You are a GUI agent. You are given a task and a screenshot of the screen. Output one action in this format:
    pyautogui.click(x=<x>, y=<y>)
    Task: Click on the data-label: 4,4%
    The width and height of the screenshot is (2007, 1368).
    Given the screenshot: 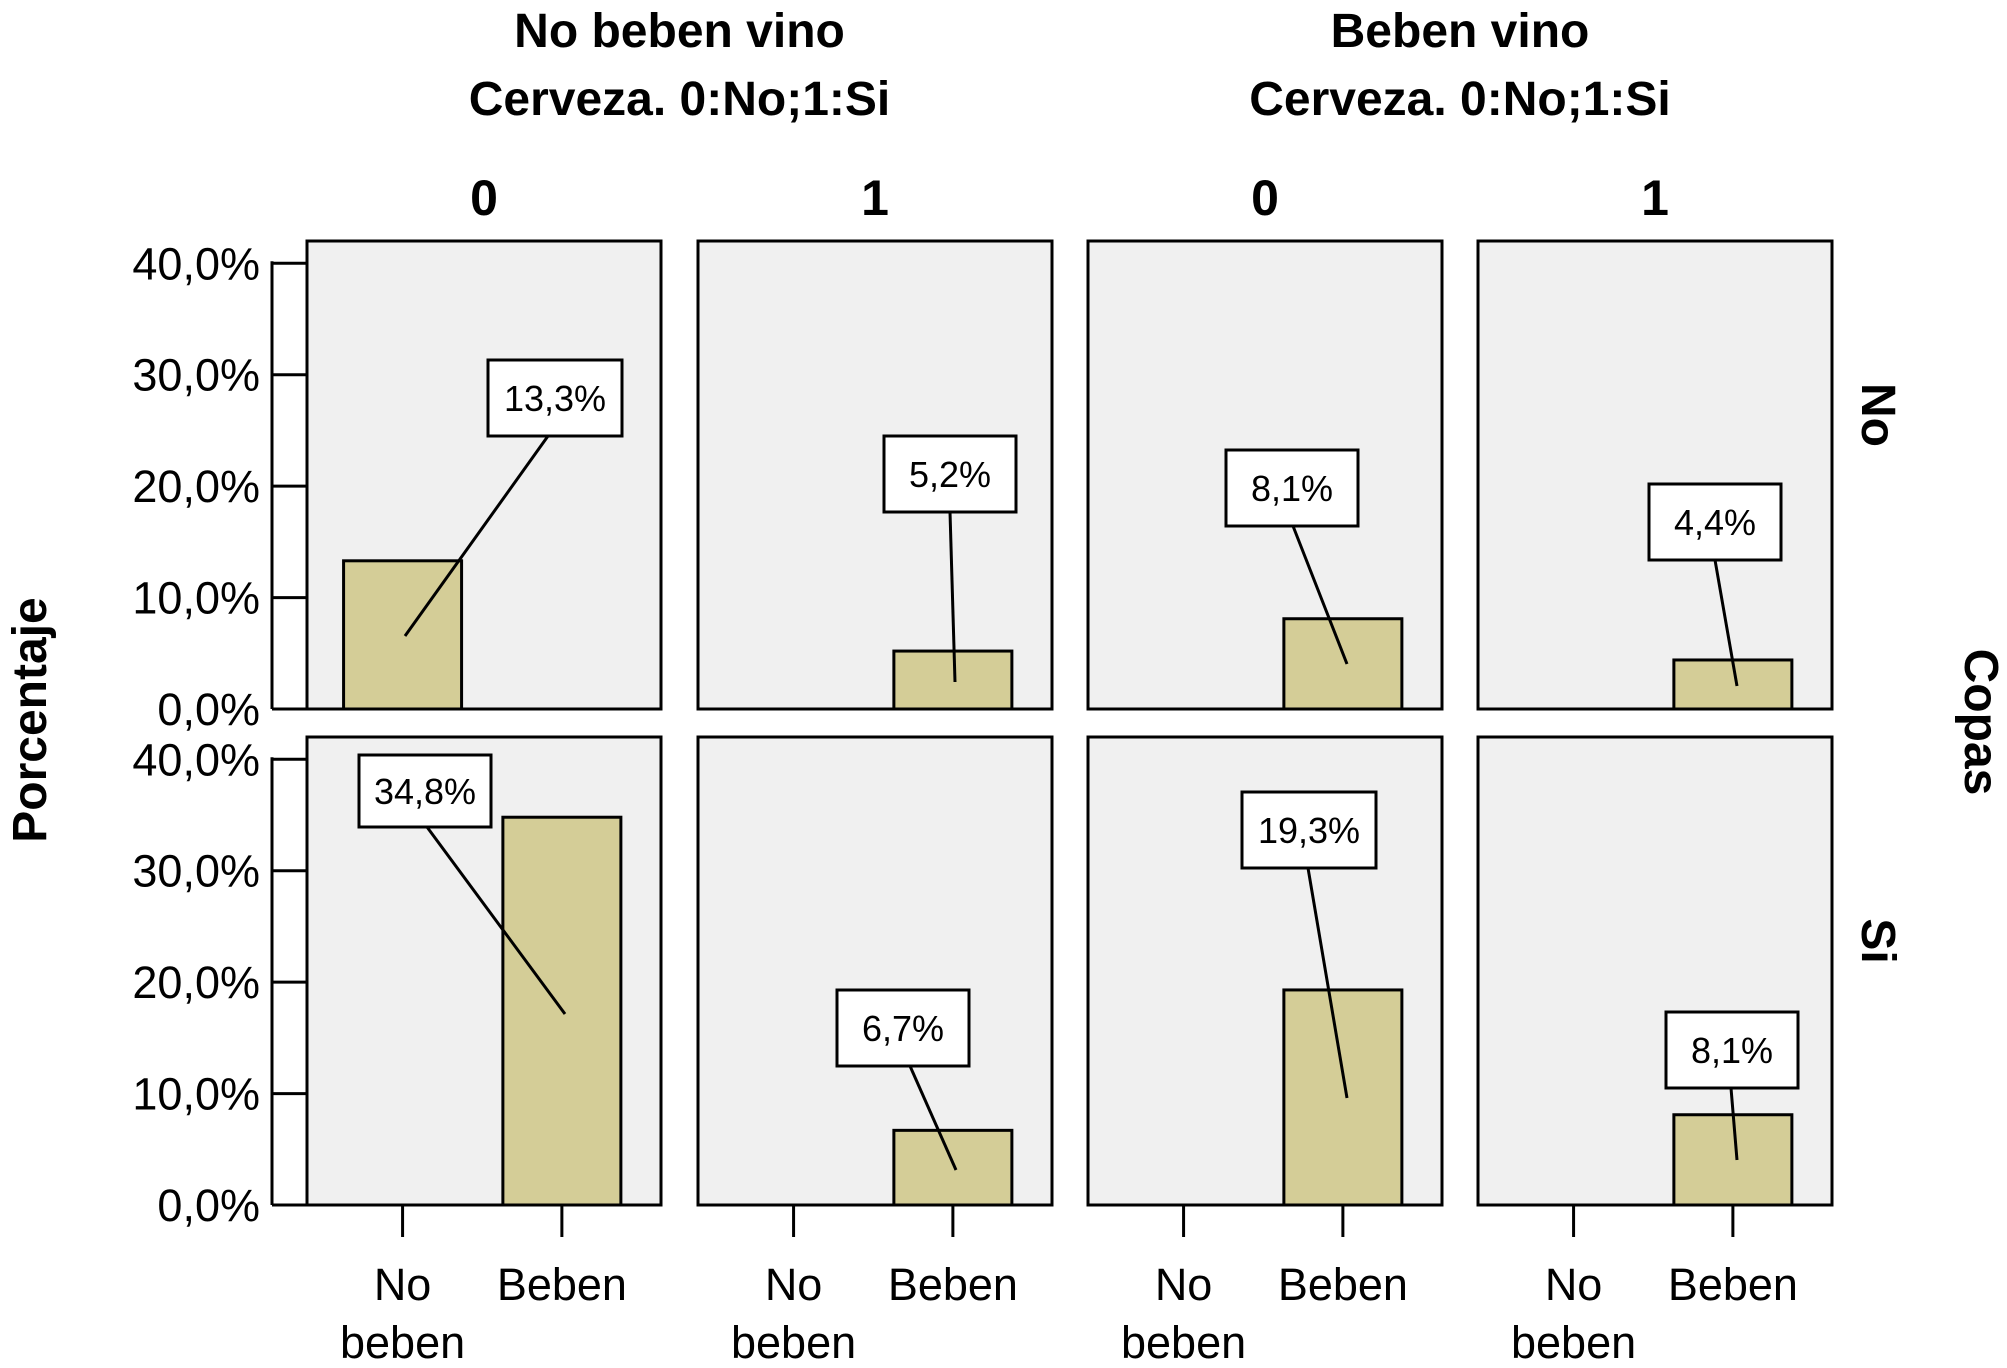 What is the action you would take?
    pyautogui.click(x=1715, y=522)
    